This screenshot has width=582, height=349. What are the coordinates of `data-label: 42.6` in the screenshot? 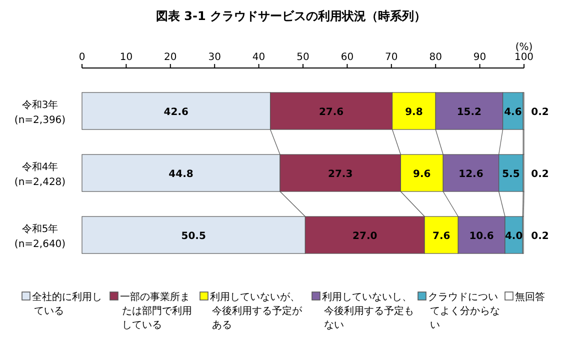 It's located at (176, 112).